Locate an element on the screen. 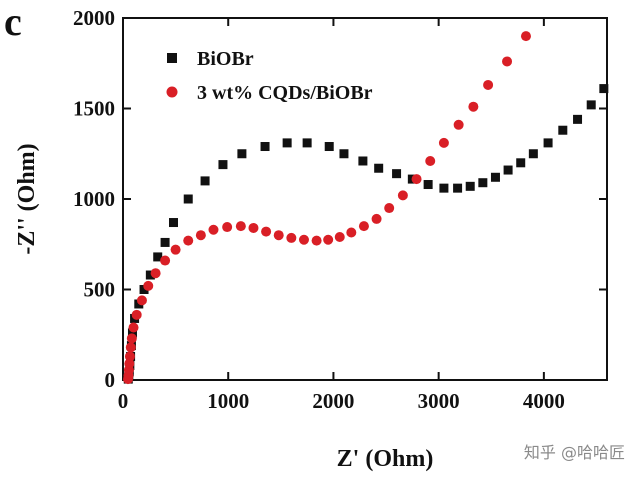  panel-label: c is located at coordinates (13, 22).